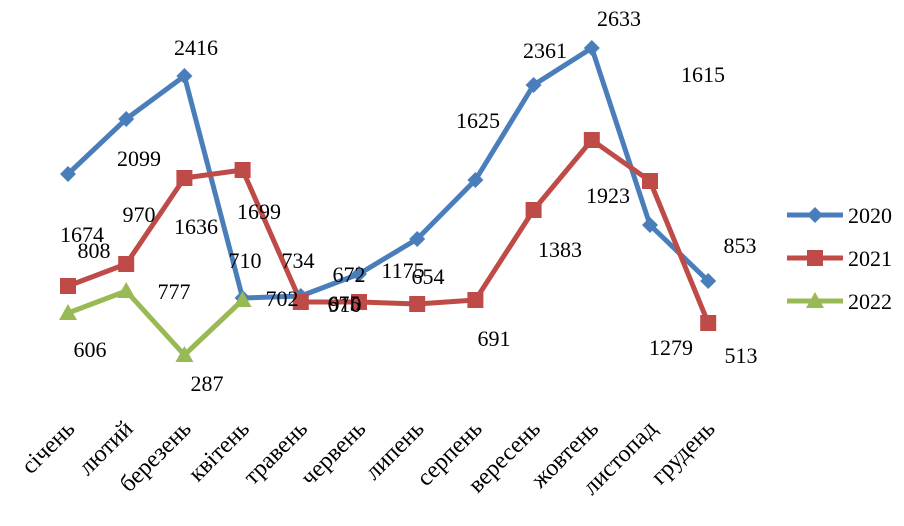 The width and height of the screenshot is (904, 526). What do you see at coordinates (545, 50) in the screenshot?
I see `data-label-2020-8: 2361` at bounding box center [545, 50].